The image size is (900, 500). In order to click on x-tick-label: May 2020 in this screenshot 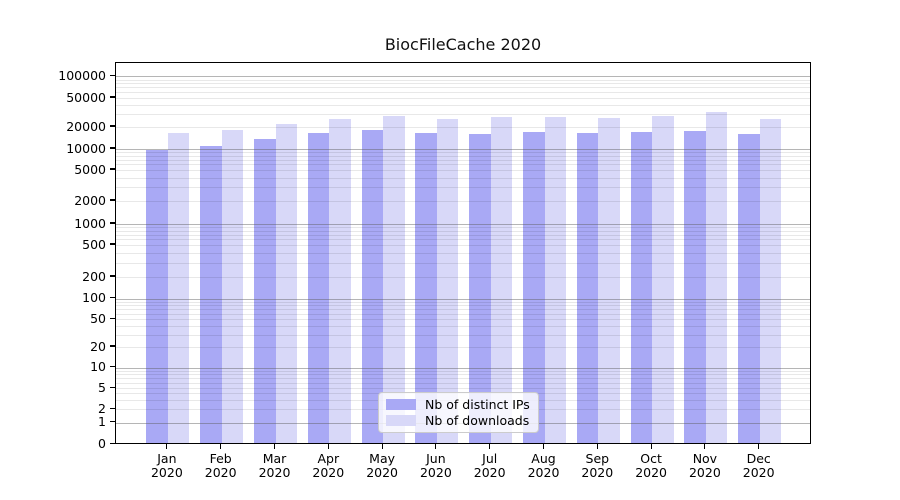, I will do `click(382, 465)`.